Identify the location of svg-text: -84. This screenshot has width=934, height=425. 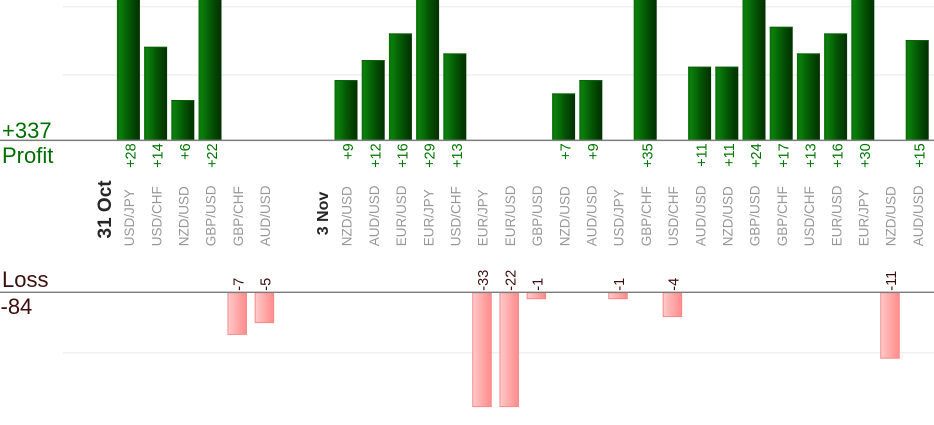
(17, 306).